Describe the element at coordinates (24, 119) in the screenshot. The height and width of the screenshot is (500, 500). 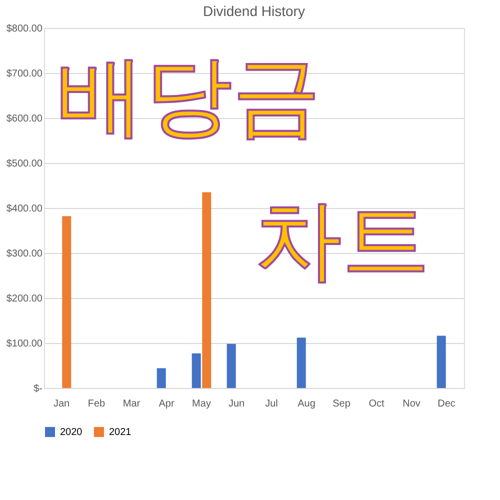
I see `y-tick-label: $600.00` at that location.